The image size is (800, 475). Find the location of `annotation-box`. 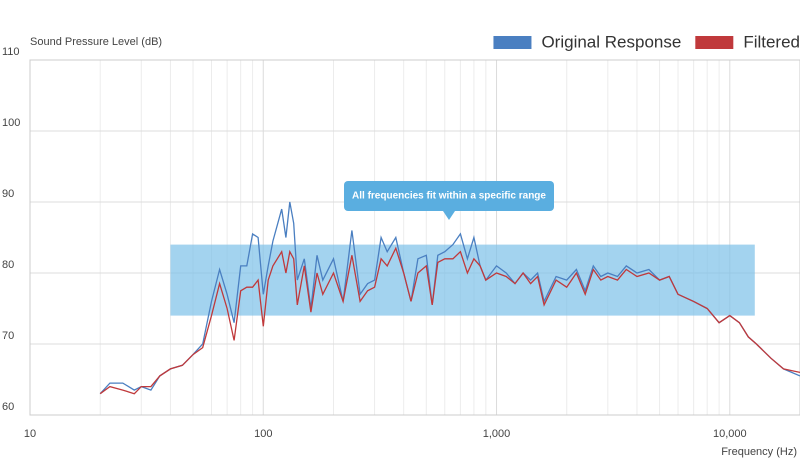

annotation-box is located at coordinates (449, 196).